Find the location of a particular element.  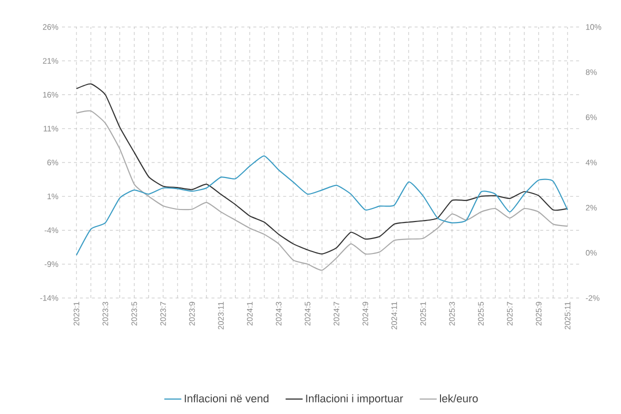

legend-label: Inflacioni i importuar is located at coordinates (355, 399).